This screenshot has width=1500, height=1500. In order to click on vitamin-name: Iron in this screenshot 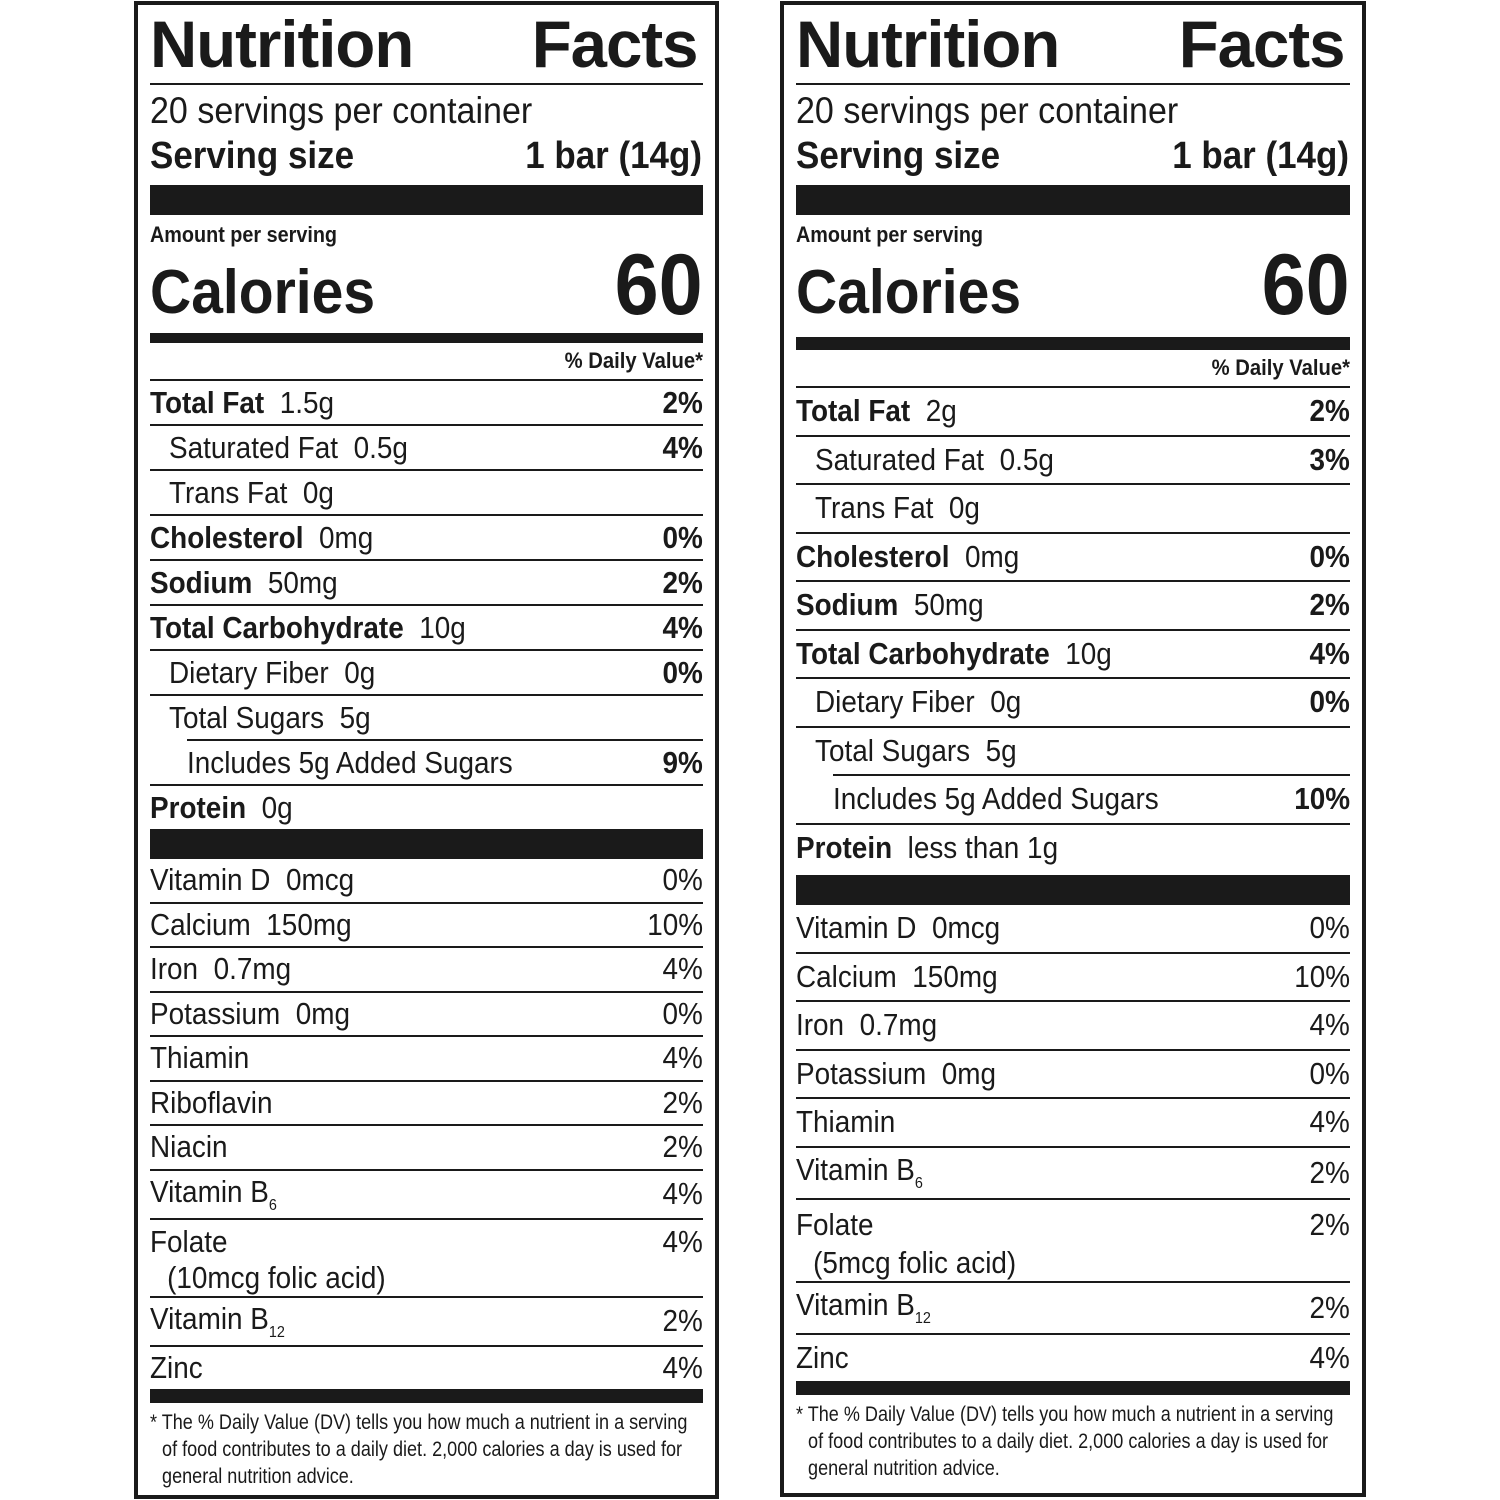, I will do `click(174, 969)`.